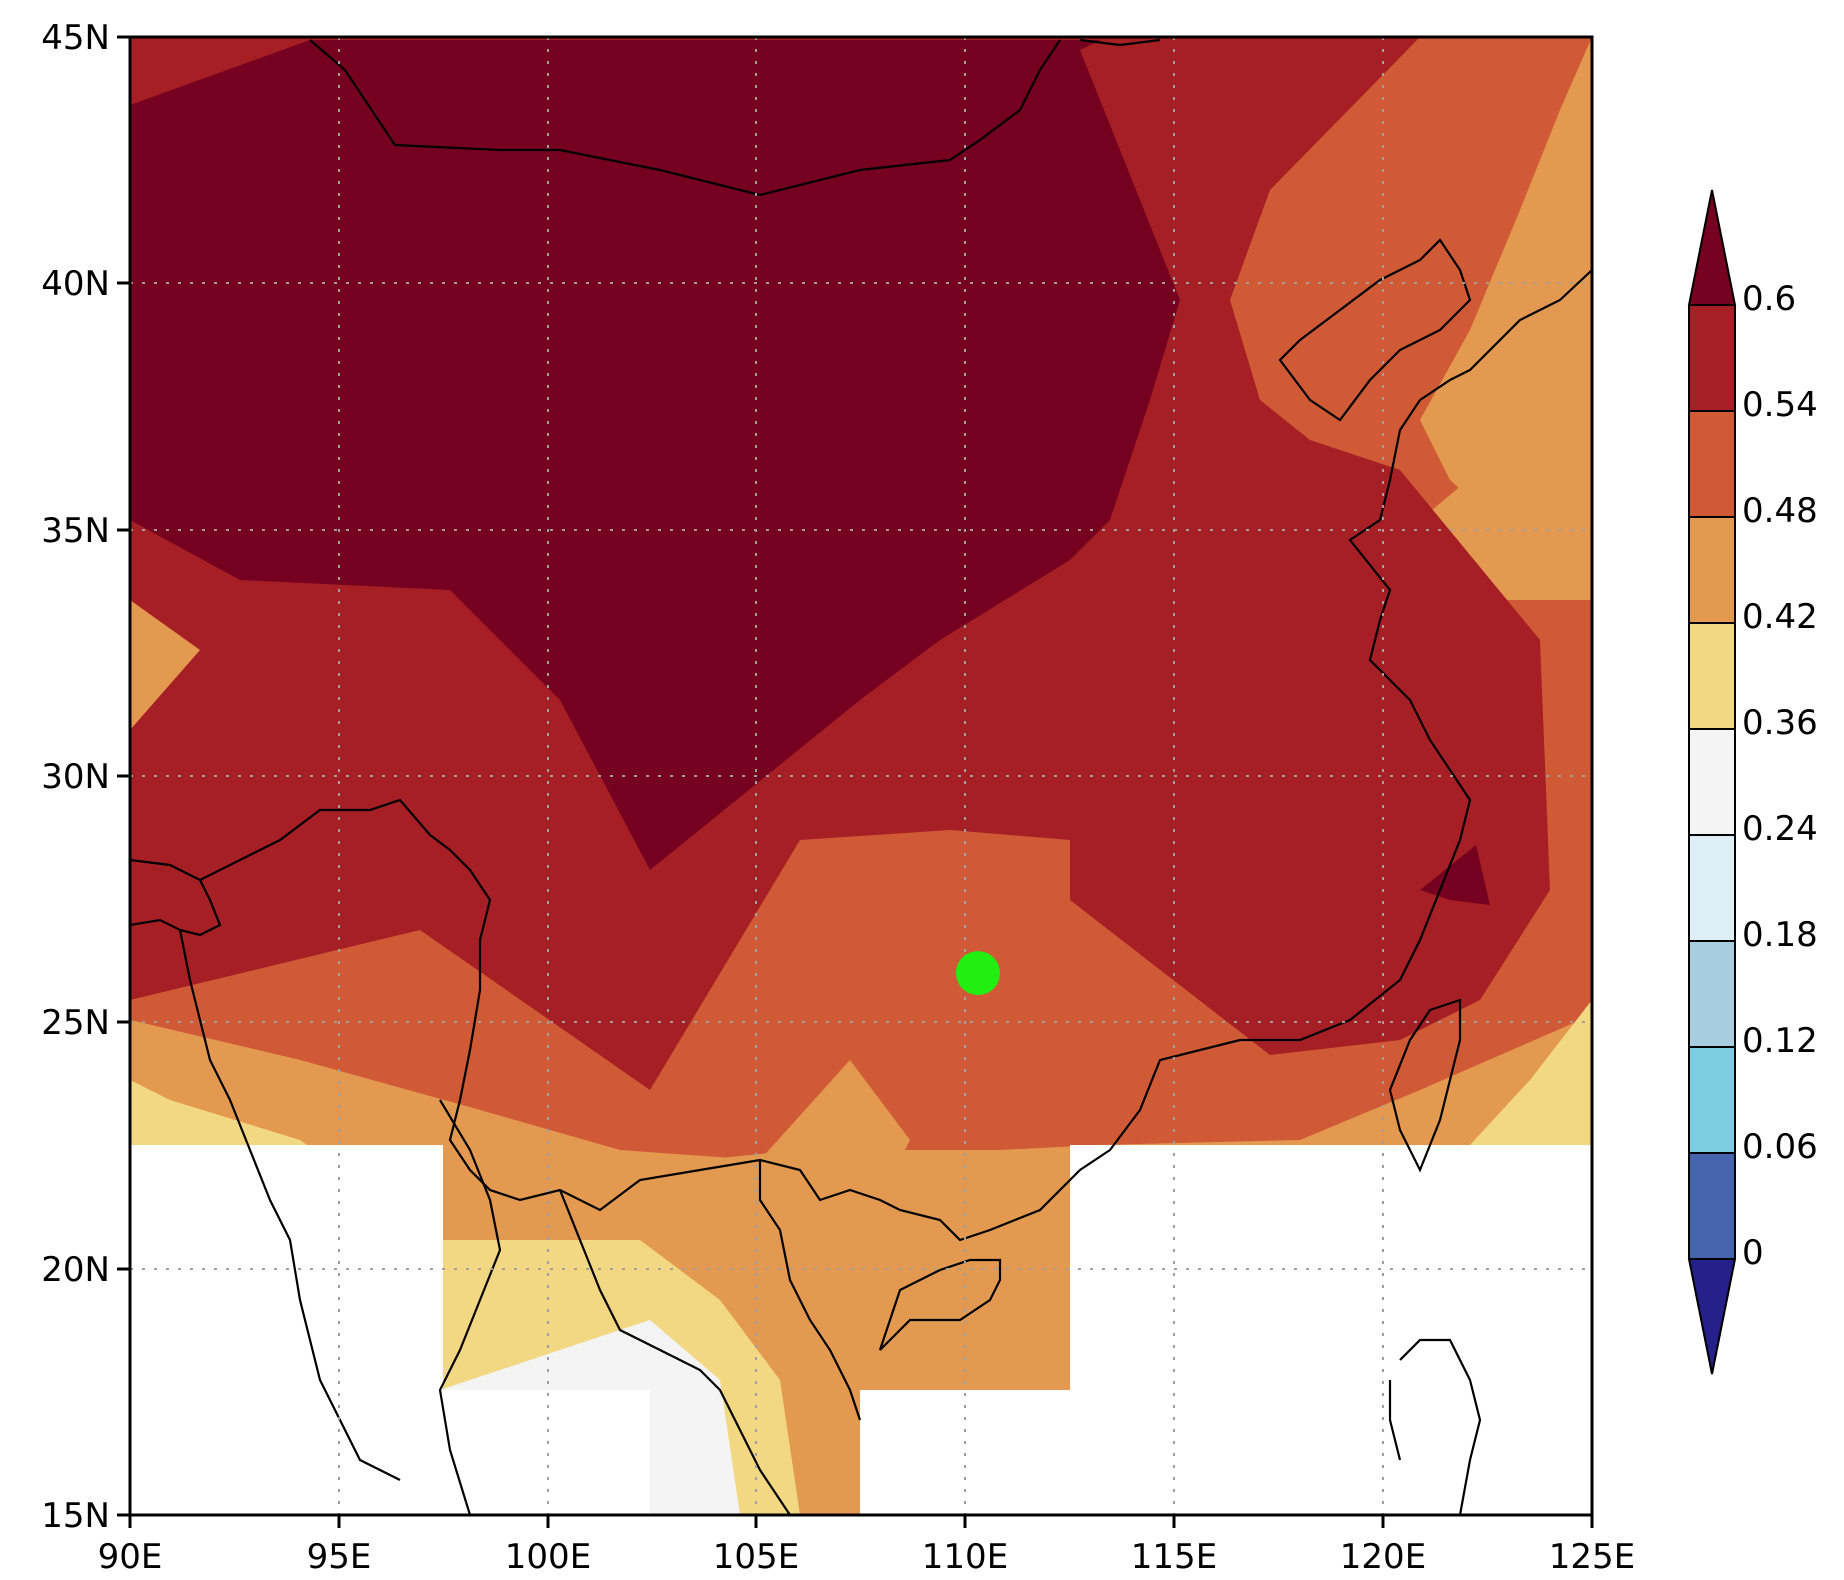 The image size is (1844, 1580). Describe the element at coordinates (339, 1557) in the screenshot. I see `x-tick-label: 95E` at that location.